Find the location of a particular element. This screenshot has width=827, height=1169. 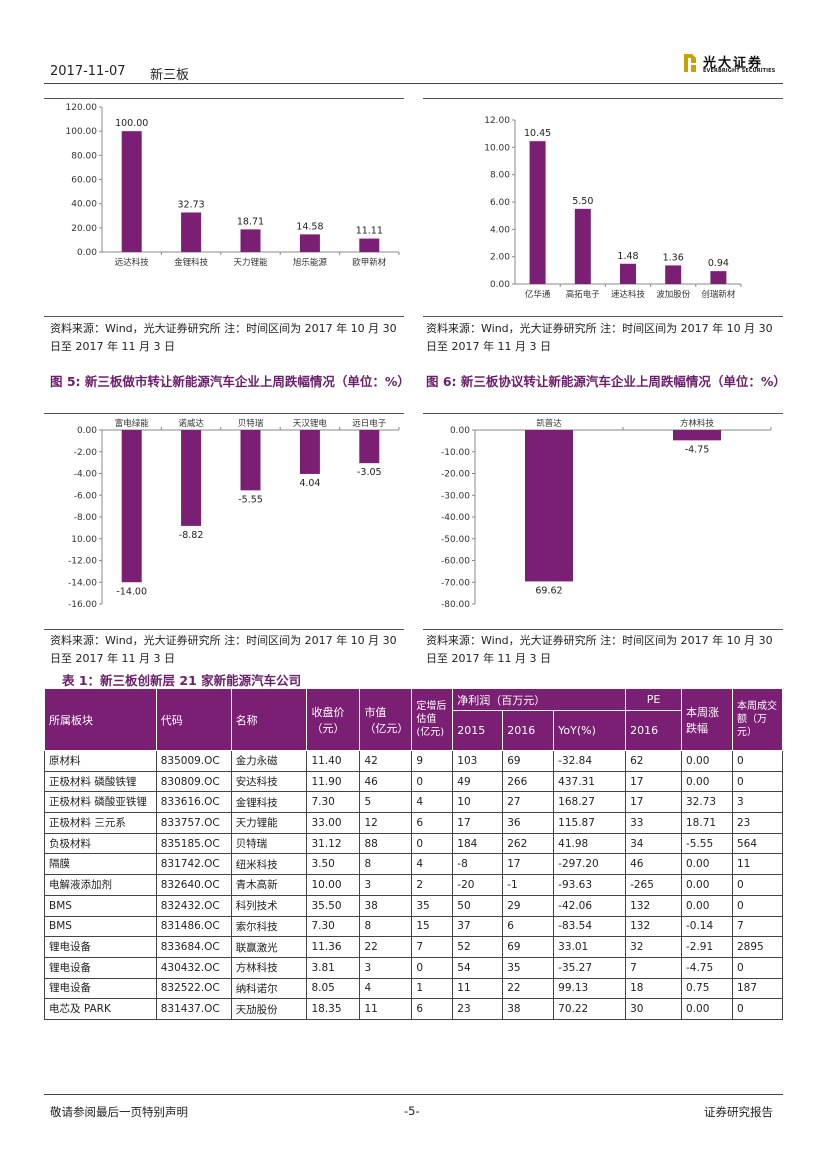

table-cell: 35.50 is located at coordinates (333, 905).